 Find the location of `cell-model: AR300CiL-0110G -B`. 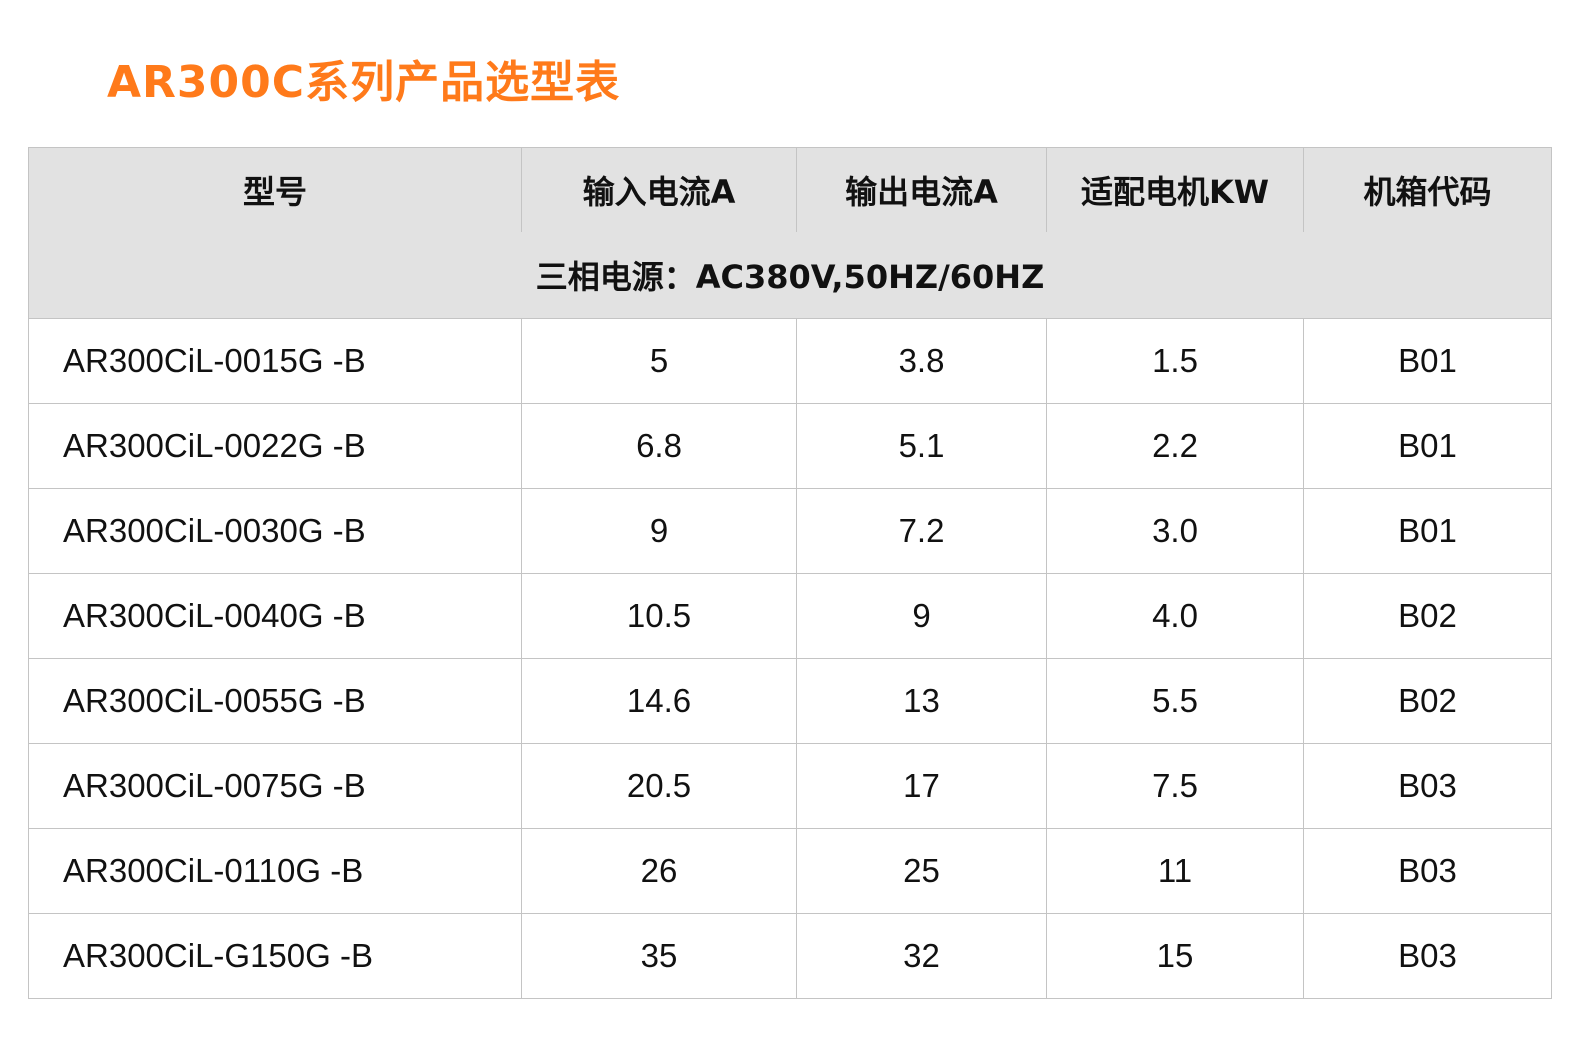

cell-model: AR300CiL-0110G -B is located at coordinates (275, 871).